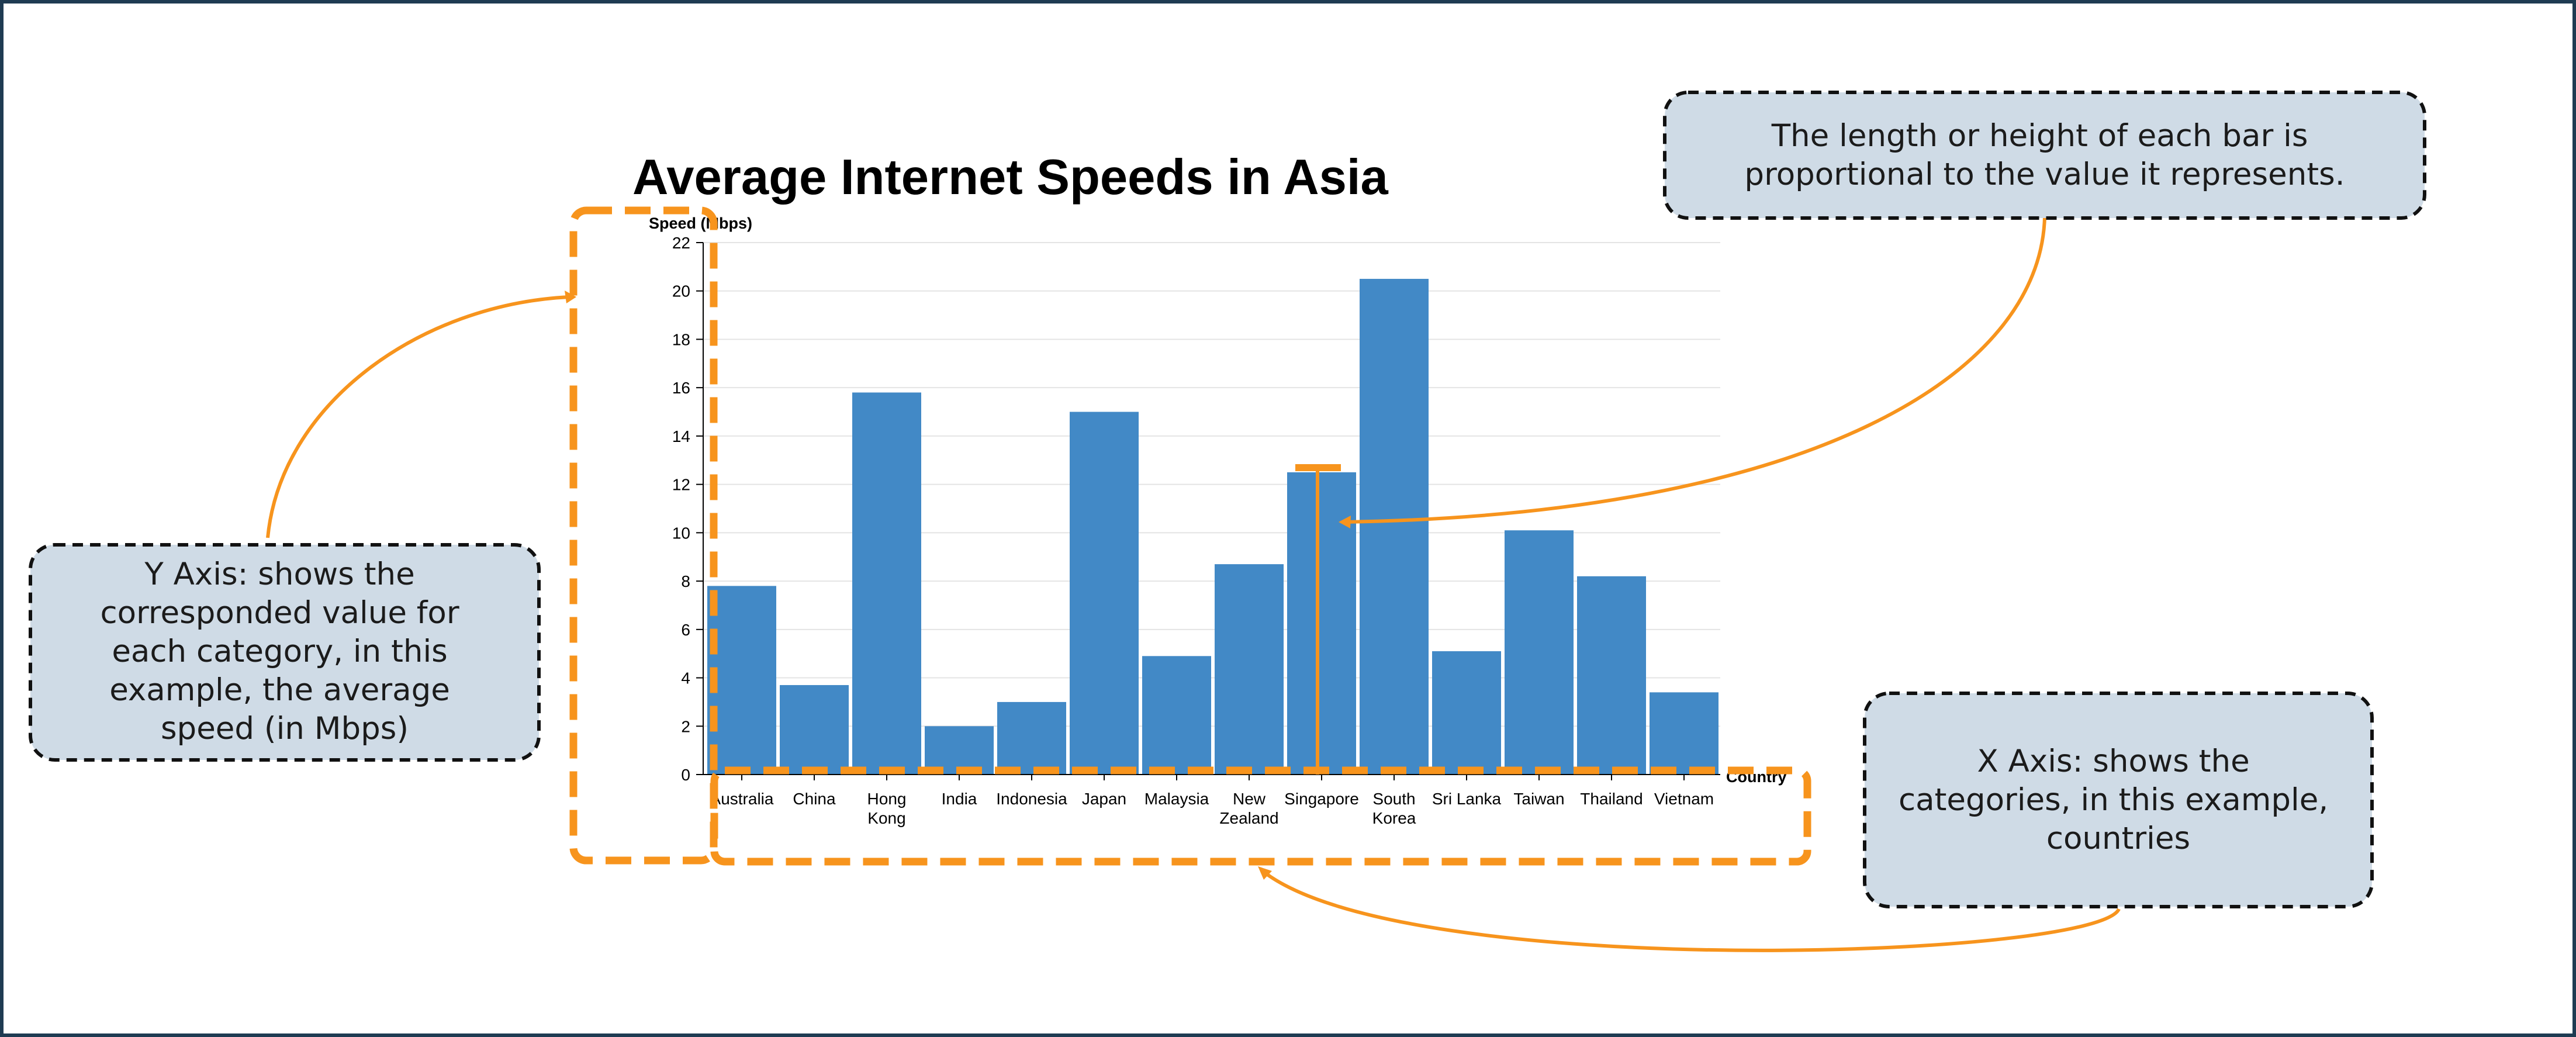 This screenshot has height=1037, width=2576. I want to click on y-tick-label: 18, so click(681, 339).